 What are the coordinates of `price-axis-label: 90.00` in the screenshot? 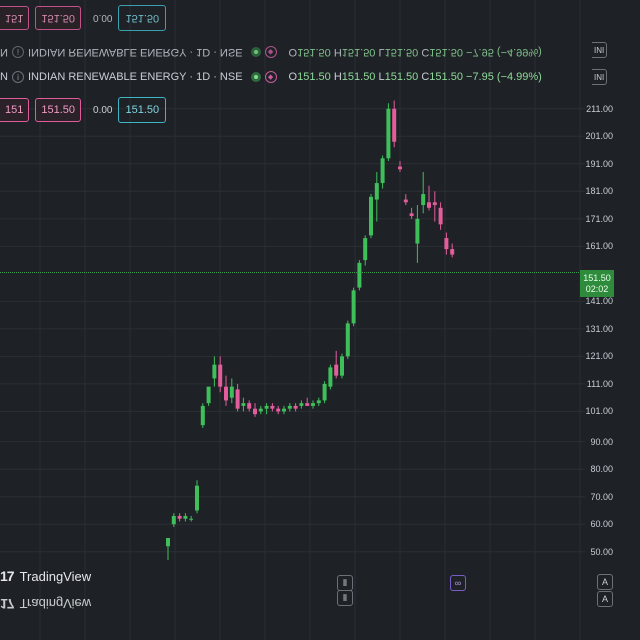 It's located at (601, 441).